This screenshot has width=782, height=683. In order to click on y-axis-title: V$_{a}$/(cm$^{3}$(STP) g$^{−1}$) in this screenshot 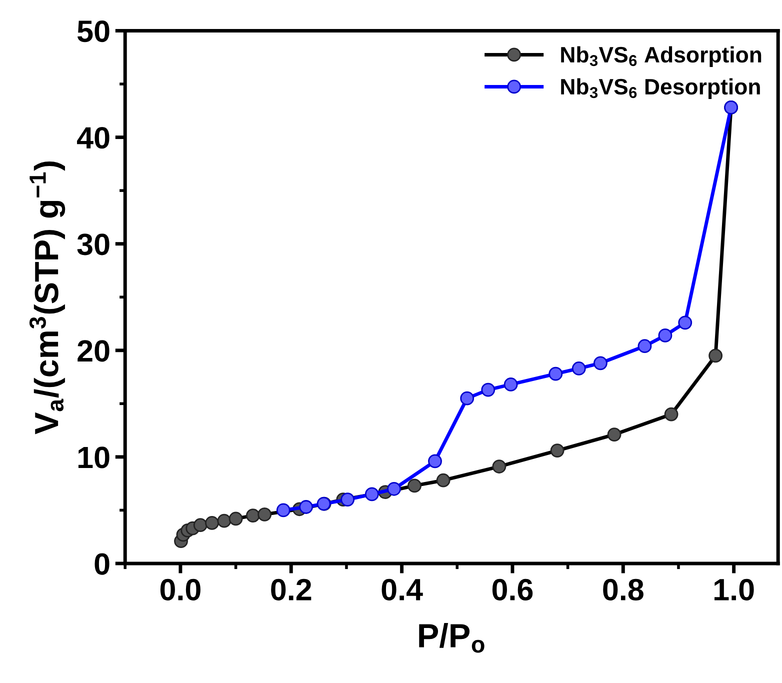, I will do `click(47, 297)`.